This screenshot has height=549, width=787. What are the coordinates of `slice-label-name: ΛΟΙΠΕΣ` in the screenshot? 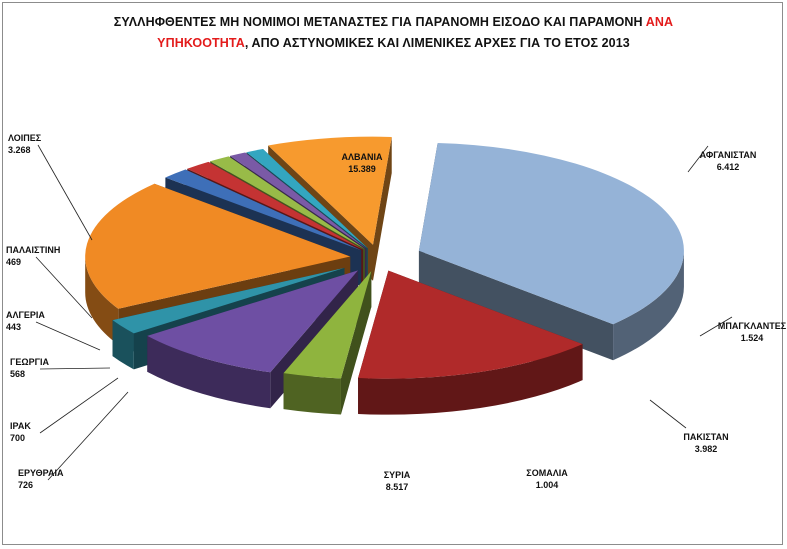 It's located at (25, 138).